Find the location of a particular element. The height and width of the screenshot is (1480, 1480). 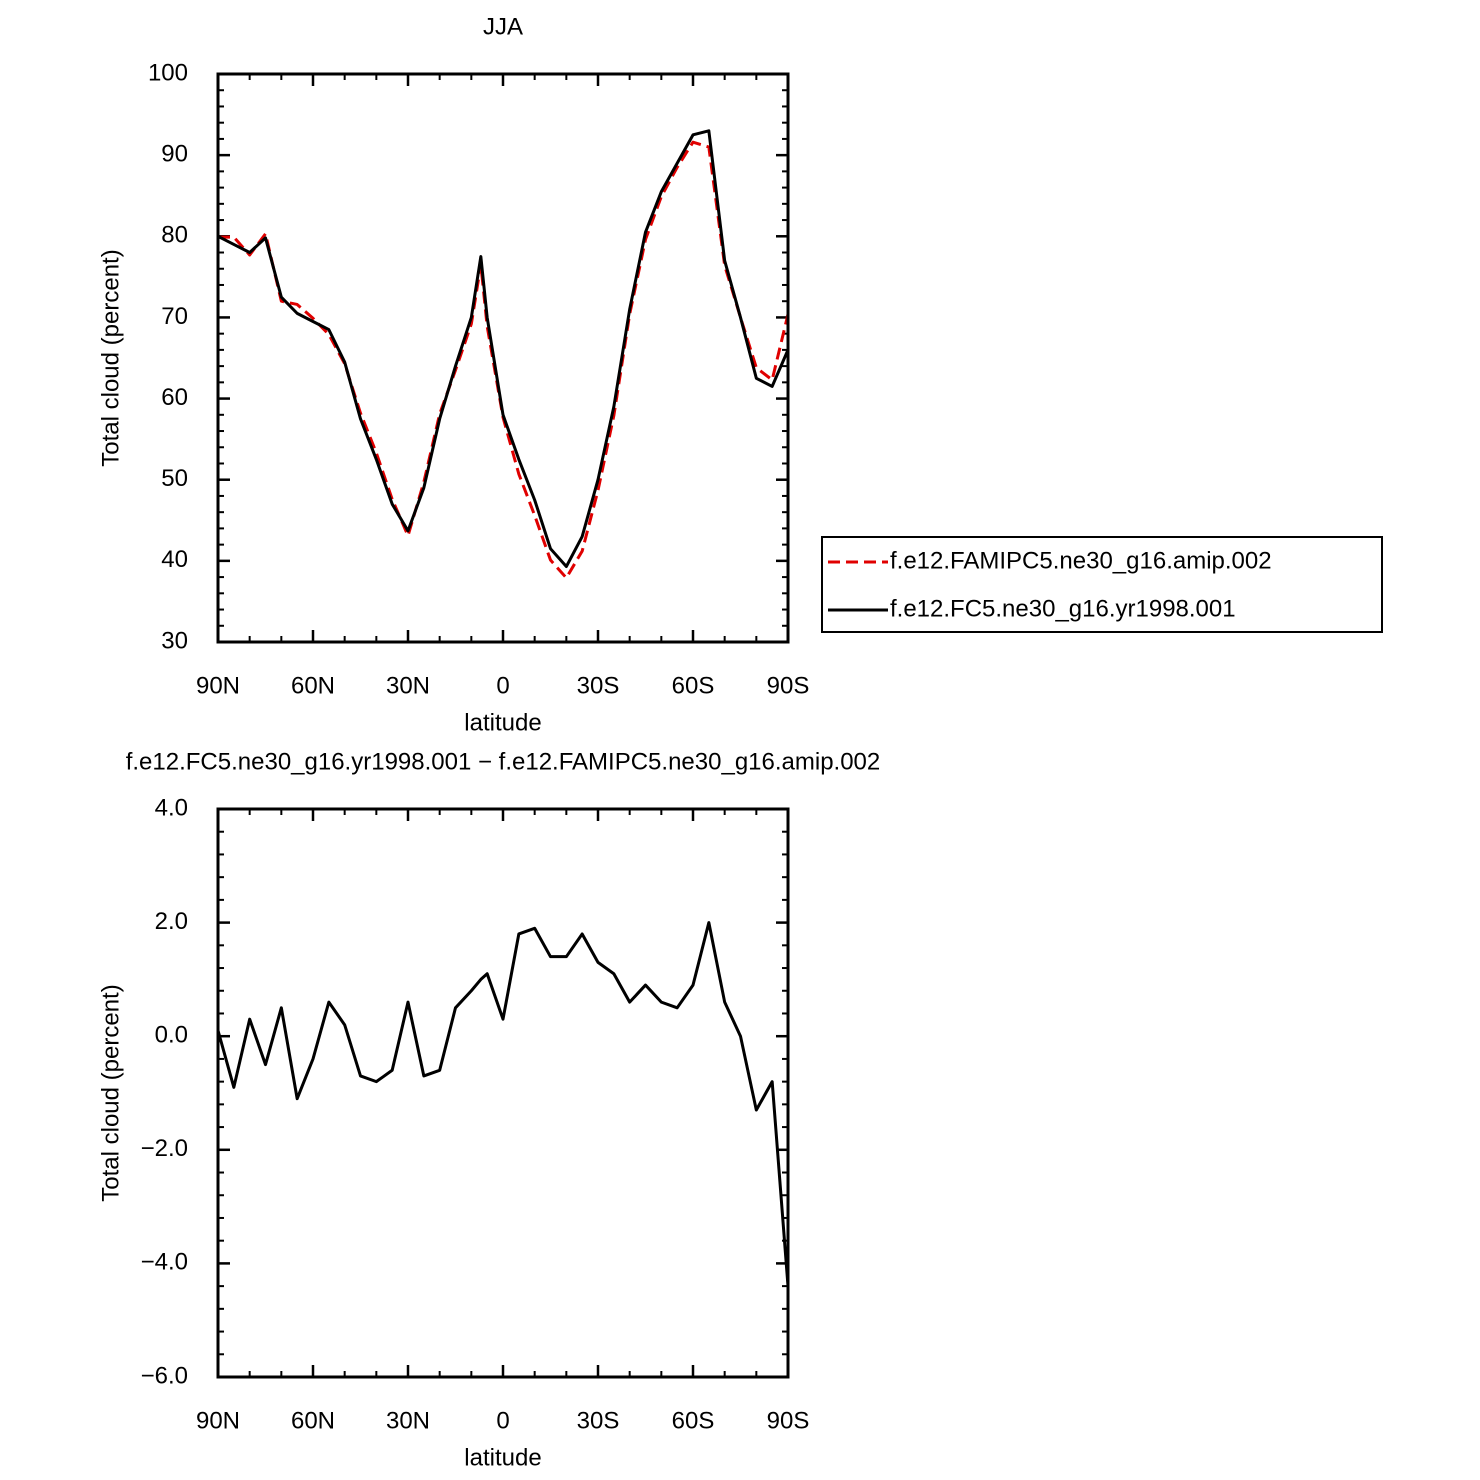

y-tick-label: 0.0 is located at coordinates (171, 1035).